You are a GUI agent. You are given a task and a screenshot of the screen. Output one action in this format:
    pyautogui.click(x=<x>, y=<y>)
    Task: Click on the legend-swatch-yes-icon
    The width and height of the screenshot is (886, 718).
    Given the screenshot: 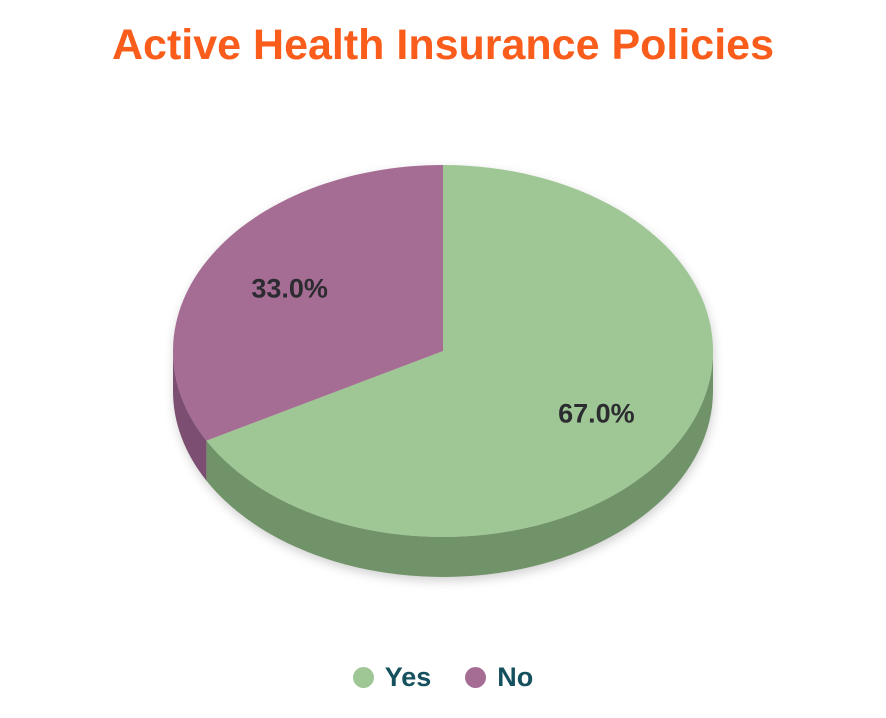 What is the action you would take?
    pyautogui.click(x=363, y=677)
    